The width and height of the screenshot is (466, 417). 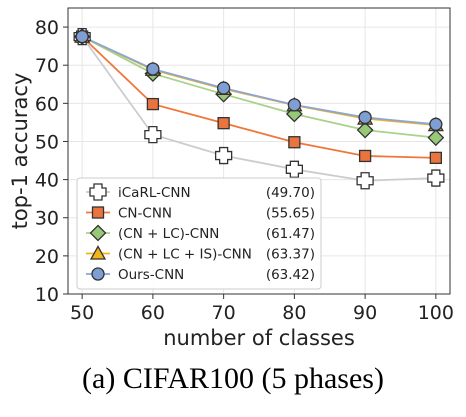 I want to click on x-tick-label: 80, so click(x=294, y=313).